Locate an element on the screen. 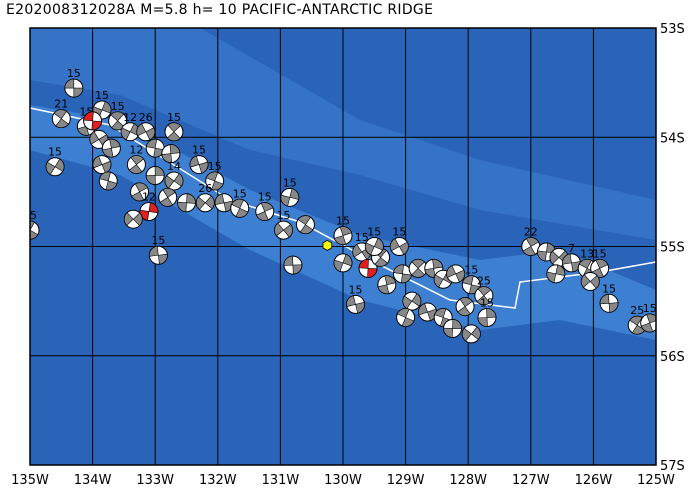 The height and width of the screenshot is (494, 699). focal-mechanism: 21 is located at coordinates (61, 113).